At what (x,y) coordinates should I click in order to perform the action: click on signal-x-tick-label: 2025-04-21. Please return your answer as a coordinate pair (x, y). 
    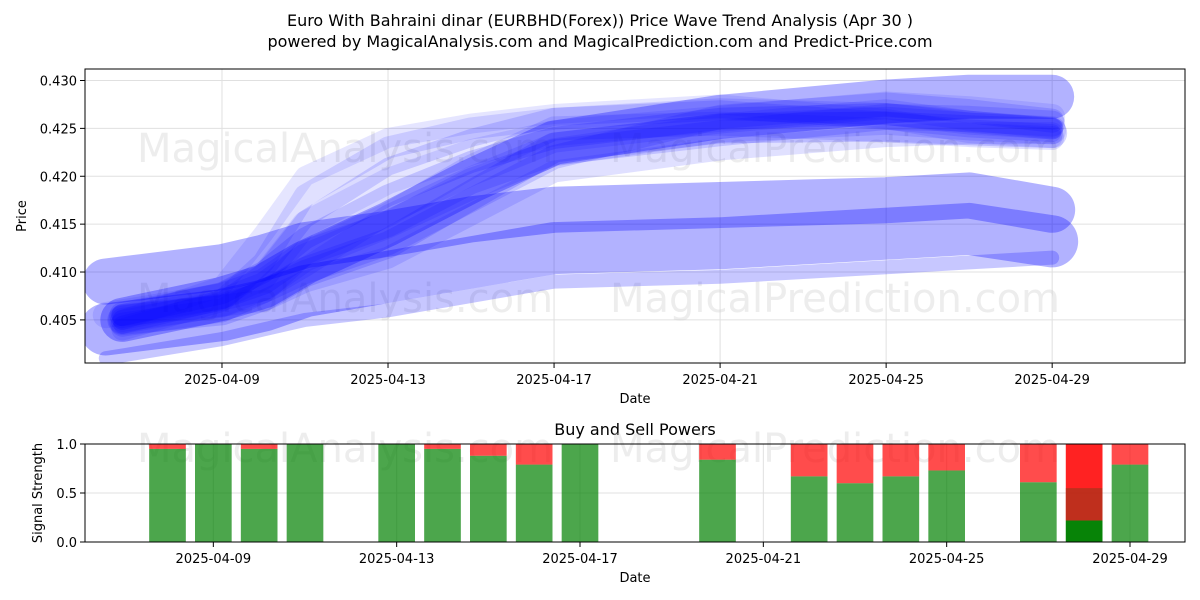
    Looking at the image, I should click on (764, 559).